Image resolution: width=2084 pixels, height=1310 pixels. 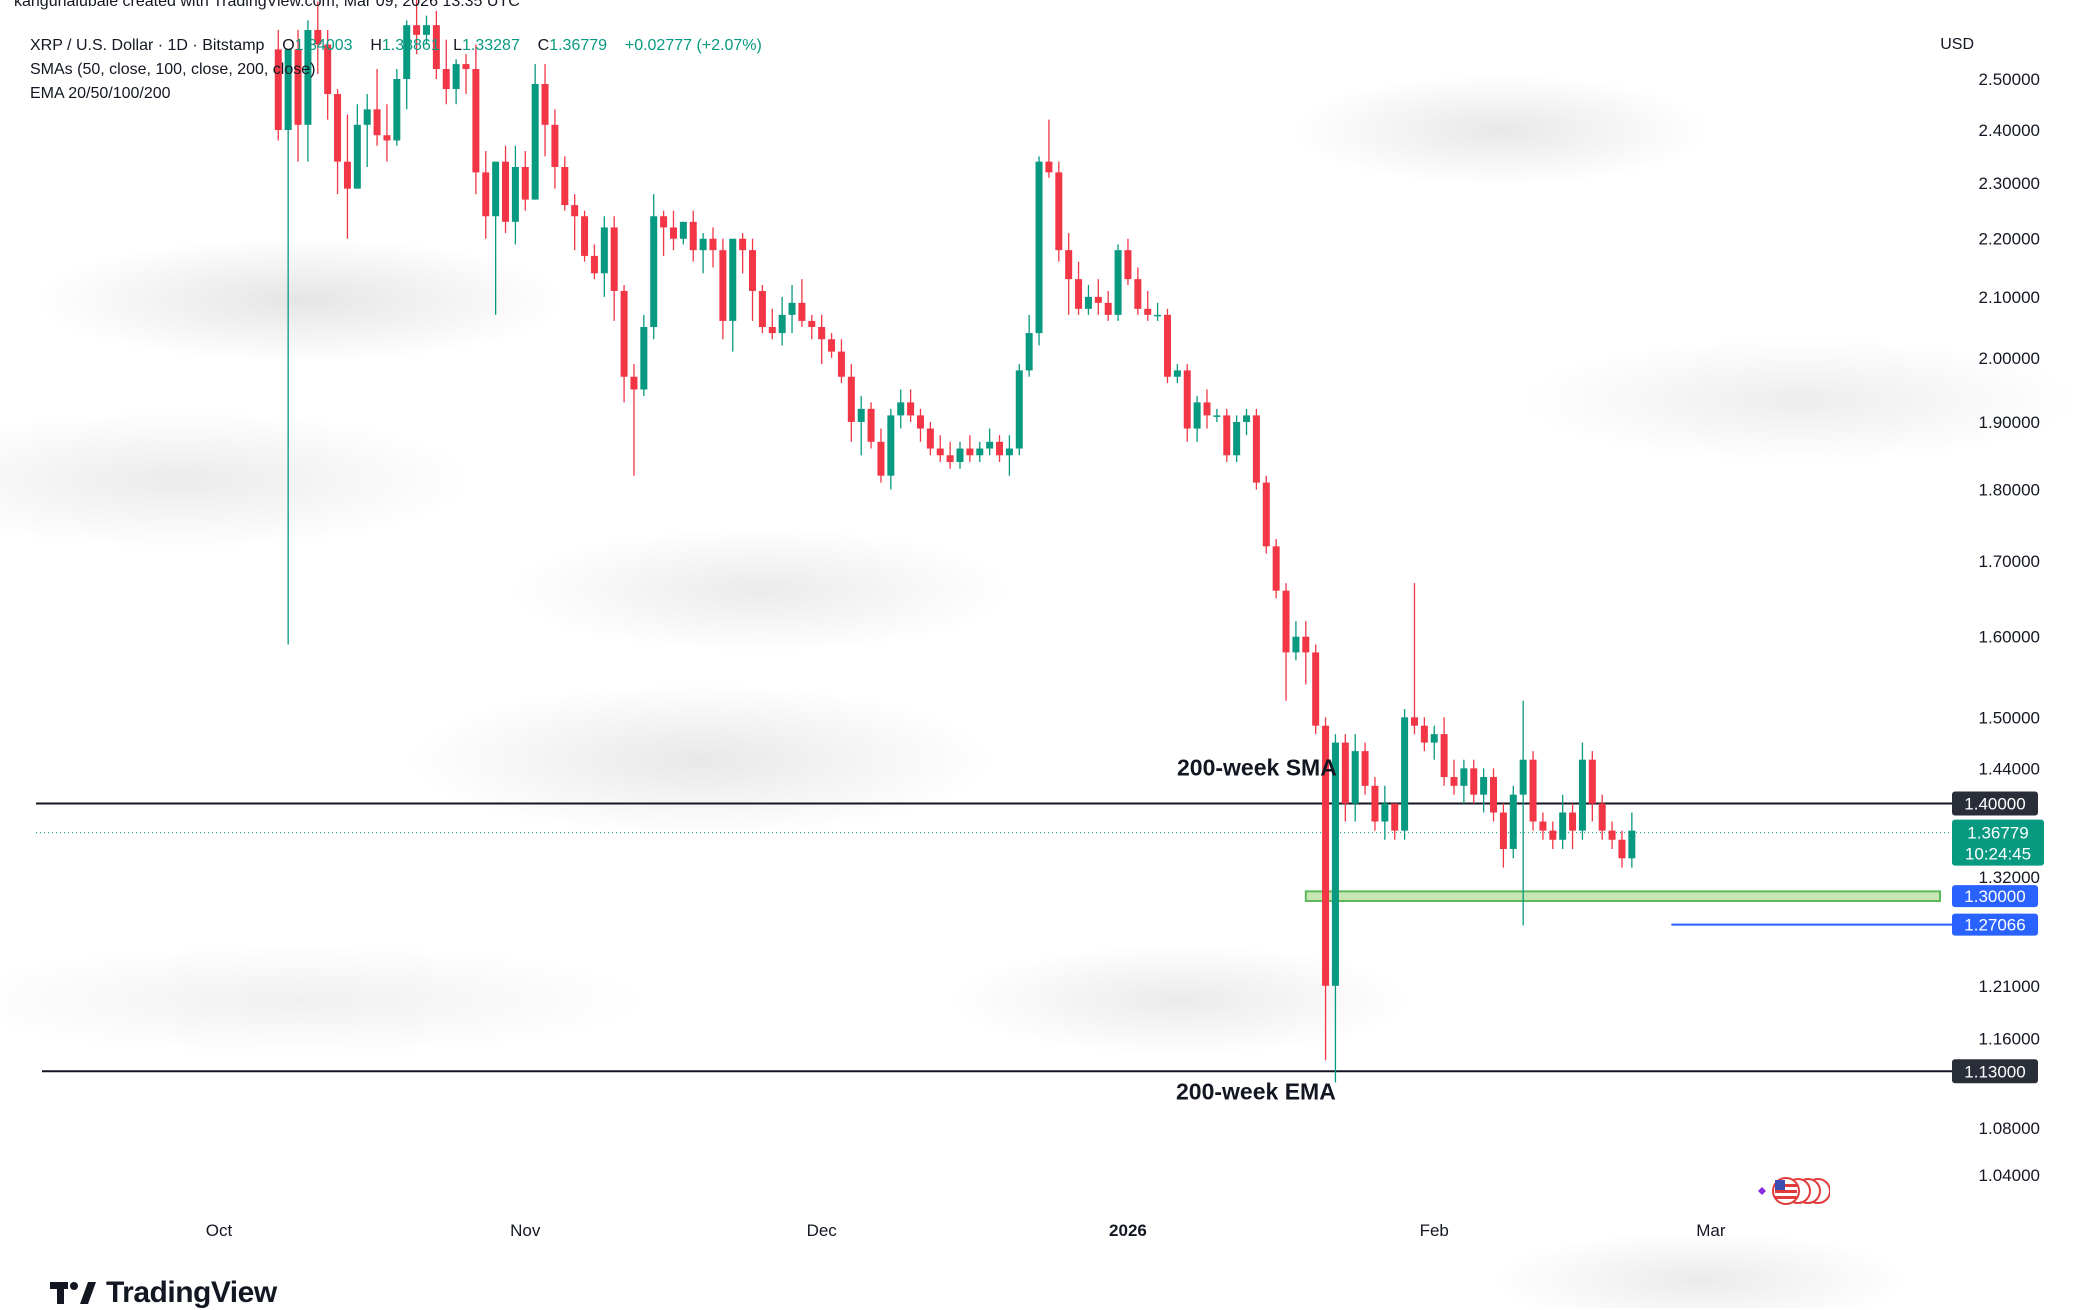 I want to click on legend-sma-indicator: SMAs (50, close, 100, close, 200, close), so click(x=173, y=69).